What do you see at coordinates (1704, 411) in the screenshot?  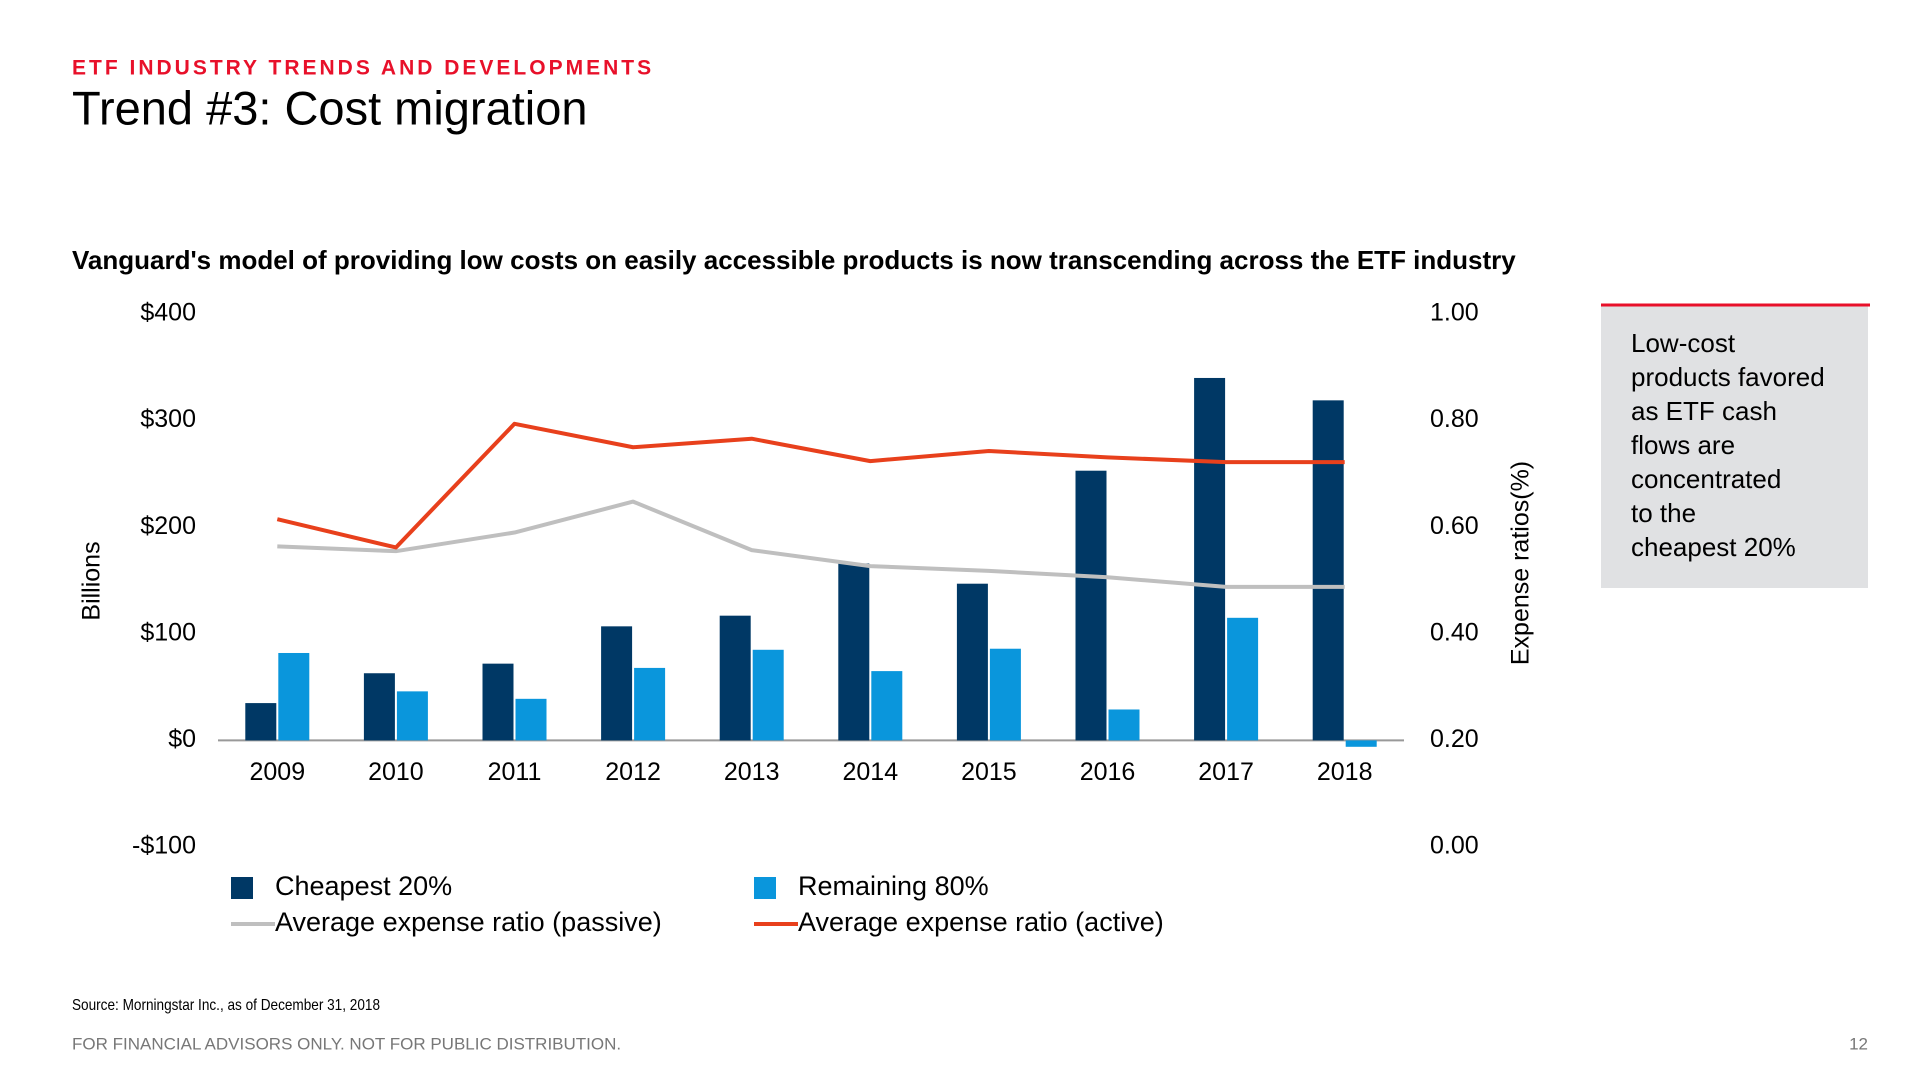 I see `note-text: as ETF cash` at bounding box center [1704, 411].